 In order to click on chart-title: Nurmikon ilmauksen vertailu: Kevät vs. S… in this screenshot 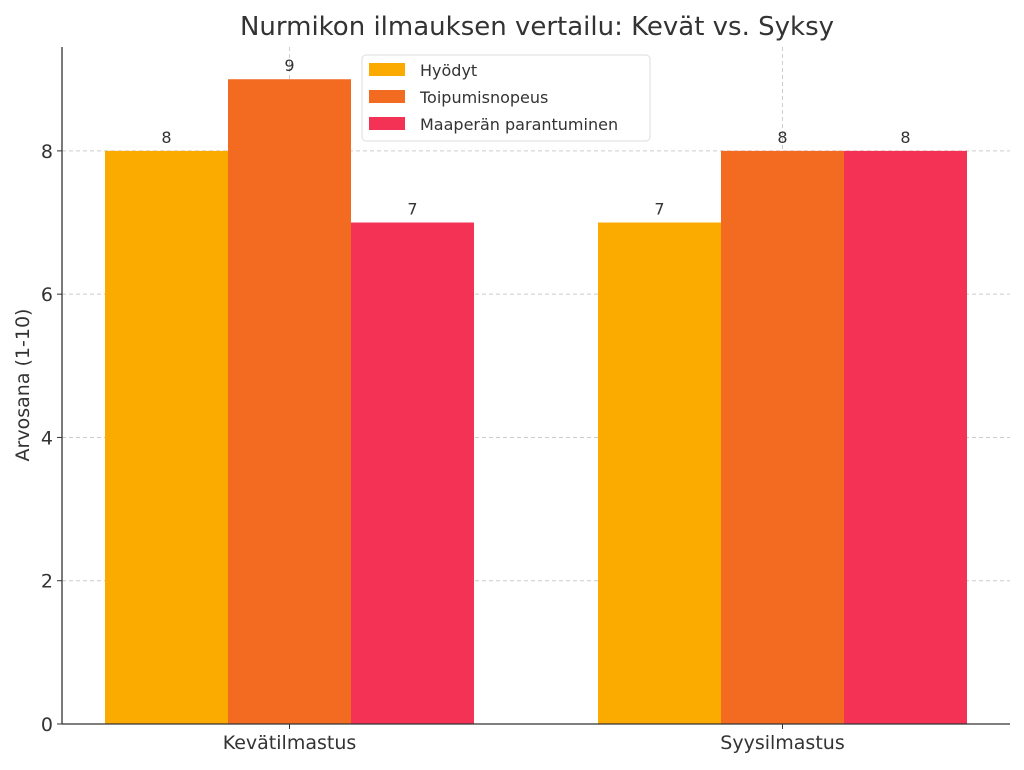, I will do `click(537, 27)`.